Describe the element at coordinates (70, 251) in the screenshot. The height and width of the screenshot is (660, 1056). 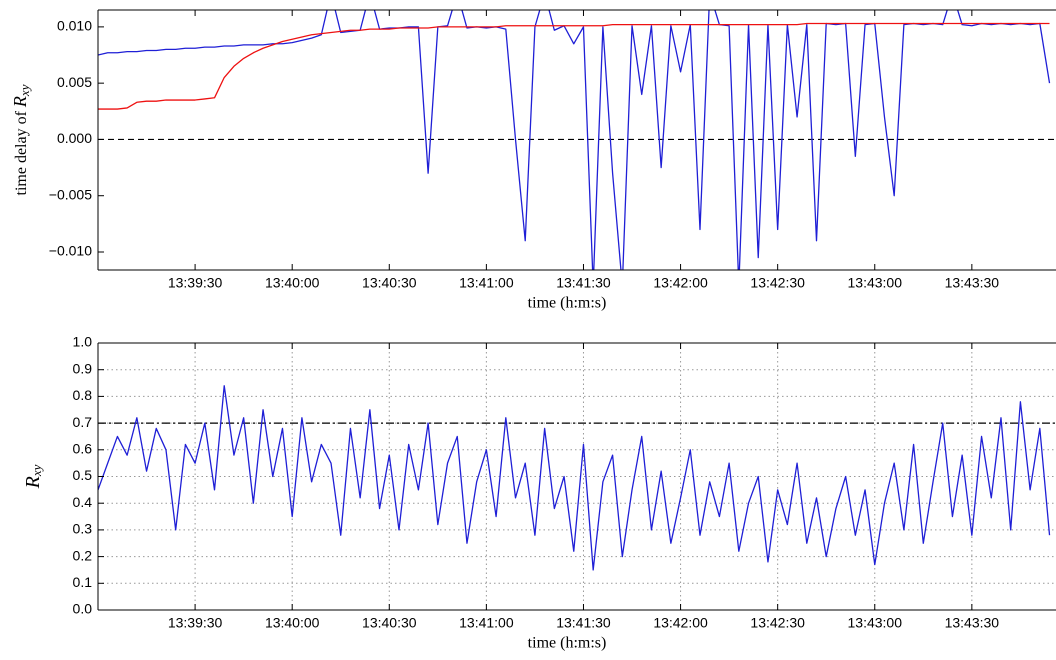
I see `y-tick-label: −0.010` at that location.